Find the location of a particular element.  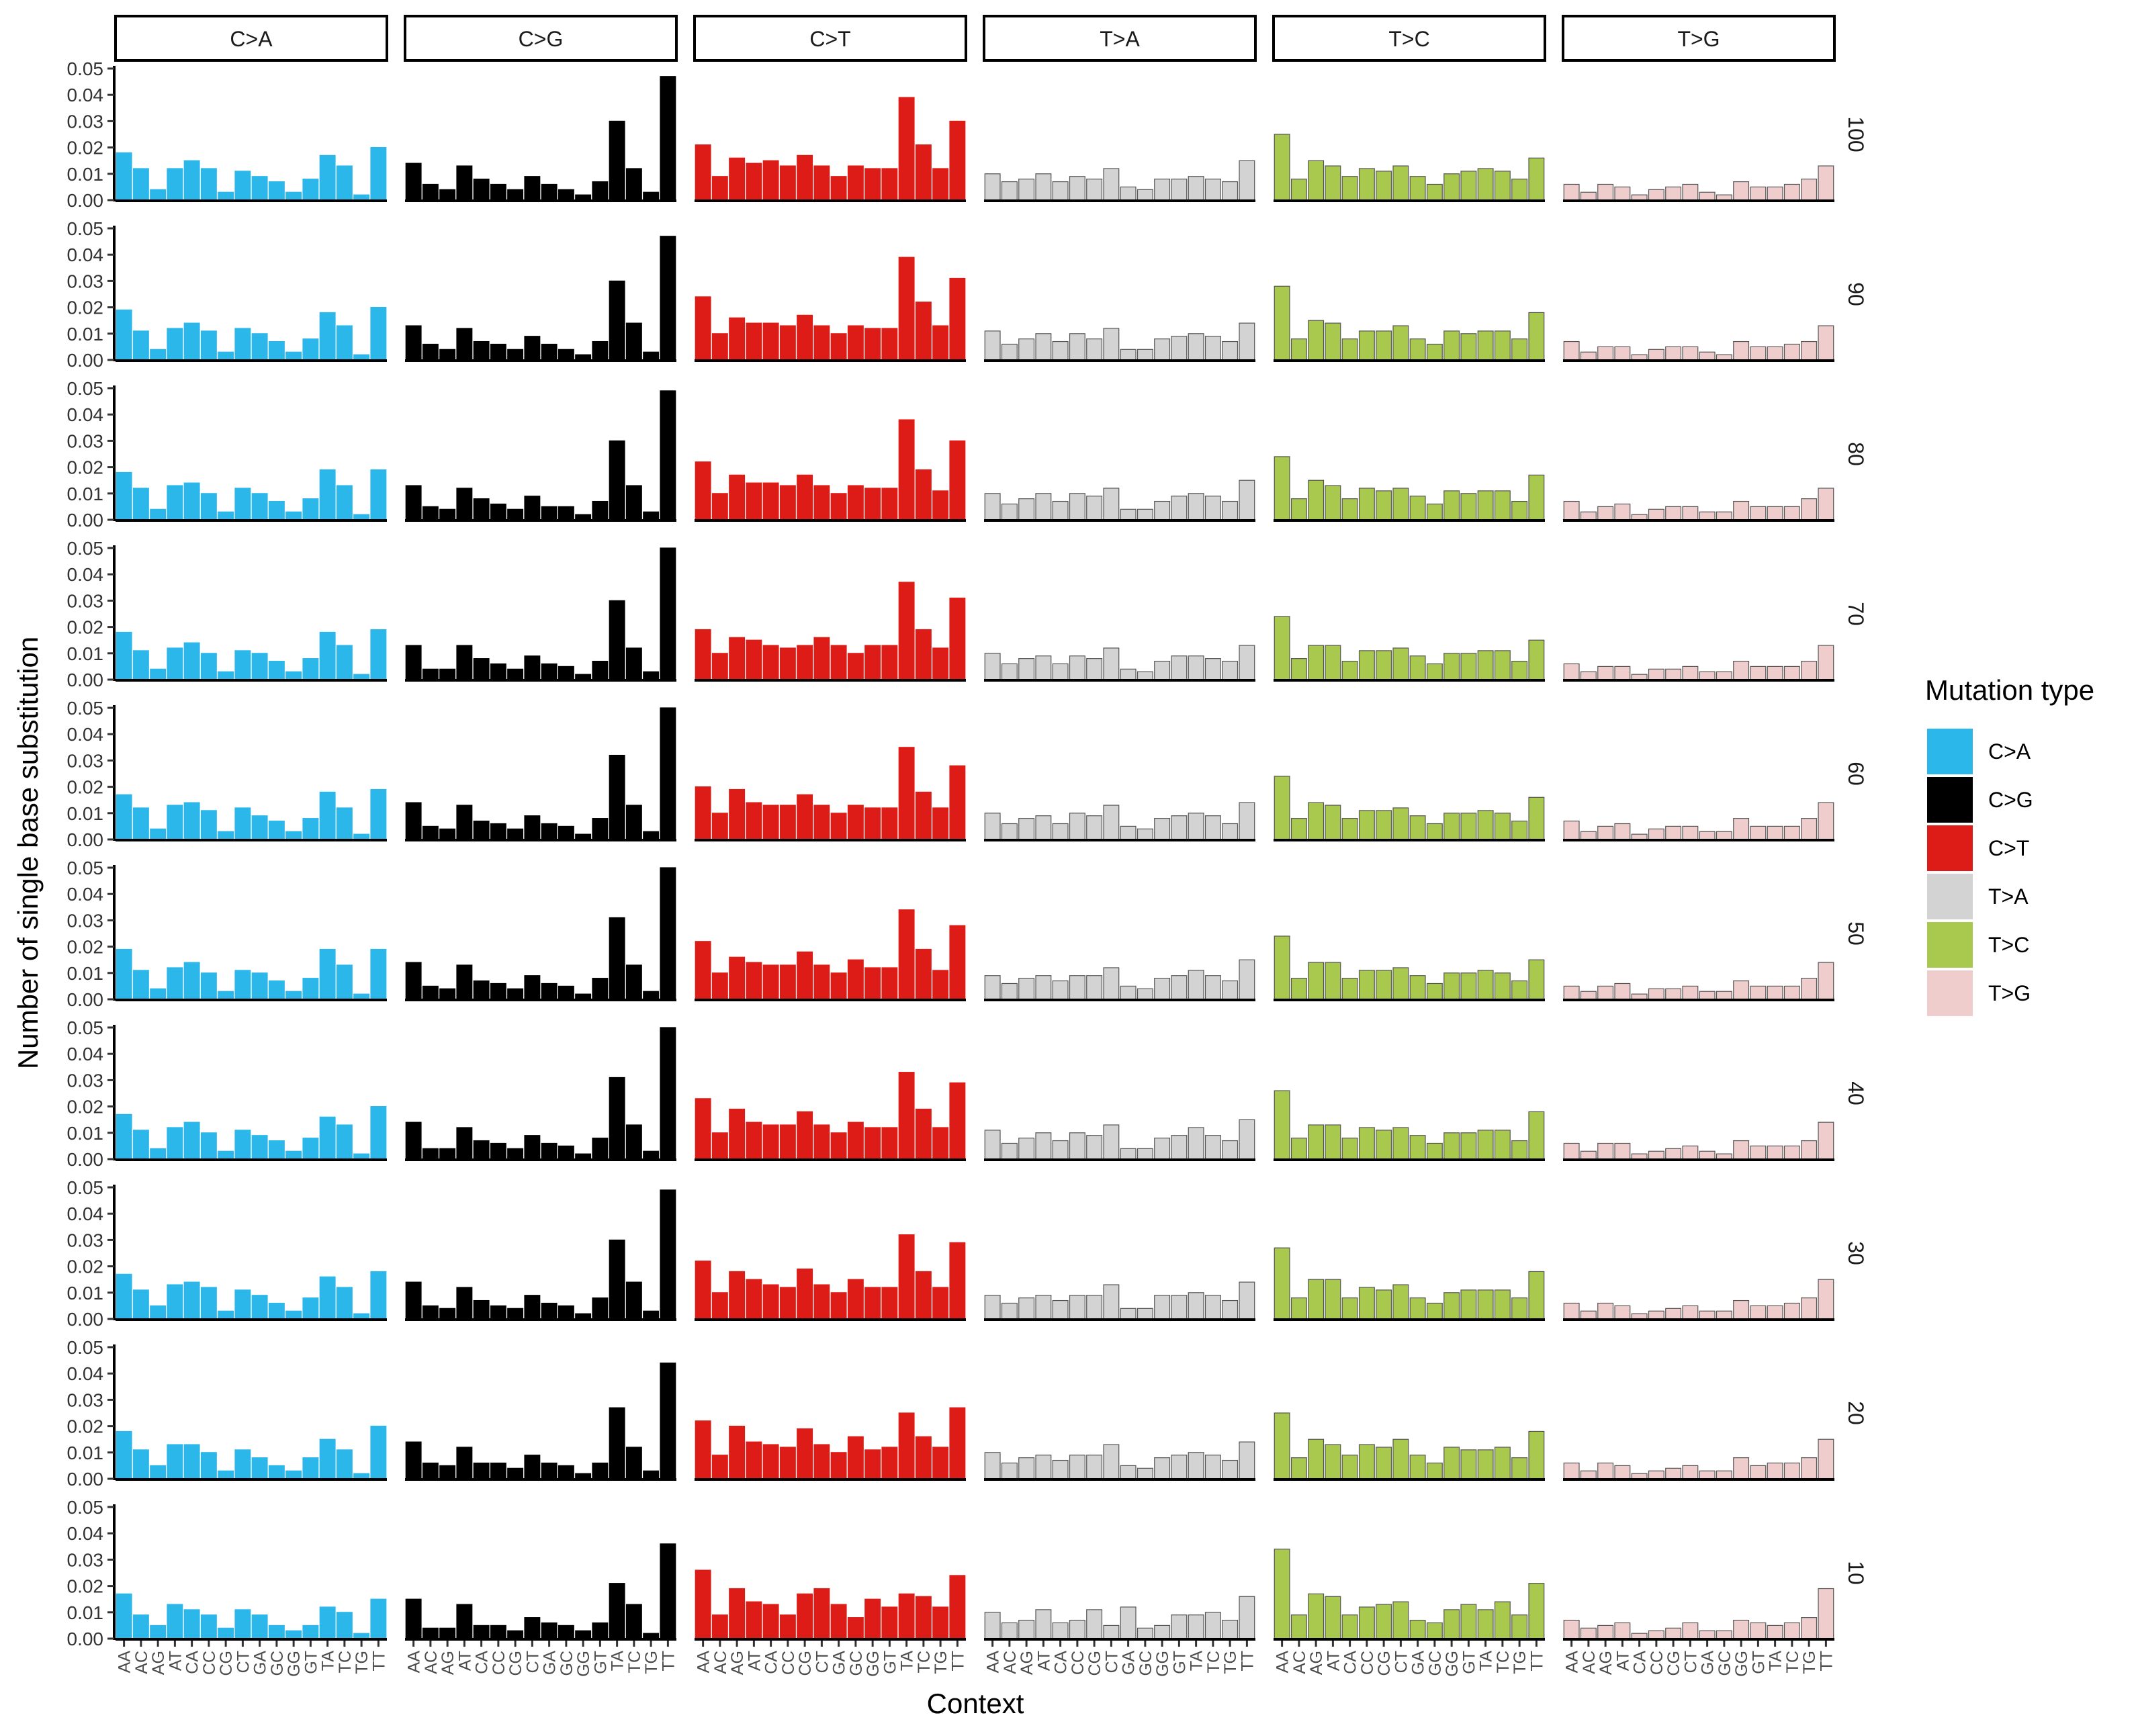

bar-50-ctog-cg is located at coordinates (515, 994).